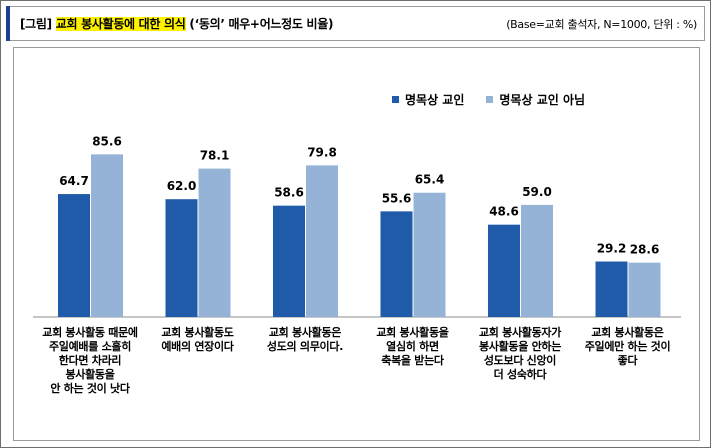 This screenshot has height=448, width=711. What do you see at coordinates (542, 100) in the screenshot?
I see `legend-label-series-2: 명목상 교인 아님` at bounding box center [542, 100].